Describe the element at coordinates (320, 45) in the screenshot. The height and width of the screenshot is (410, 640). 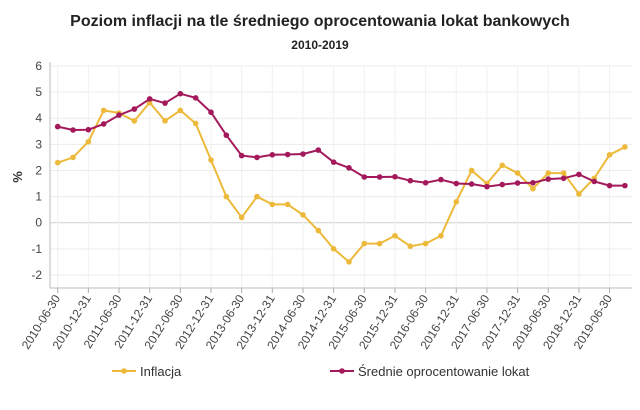
I see `chart-subtitle: 2010-2019` at that location.